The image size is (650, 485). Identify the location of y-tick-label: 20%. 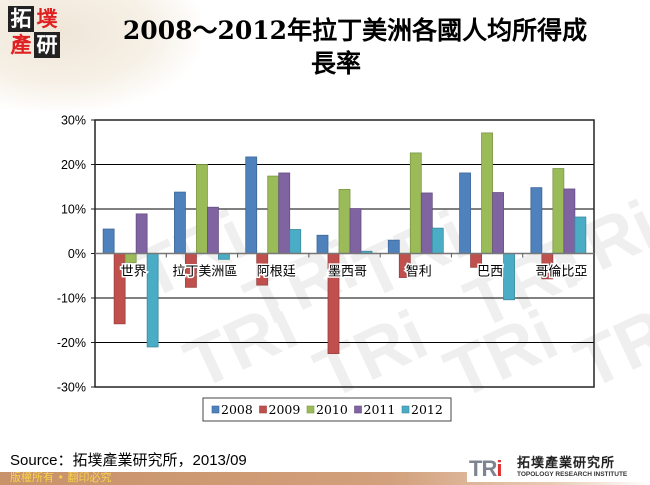
(73, 165).